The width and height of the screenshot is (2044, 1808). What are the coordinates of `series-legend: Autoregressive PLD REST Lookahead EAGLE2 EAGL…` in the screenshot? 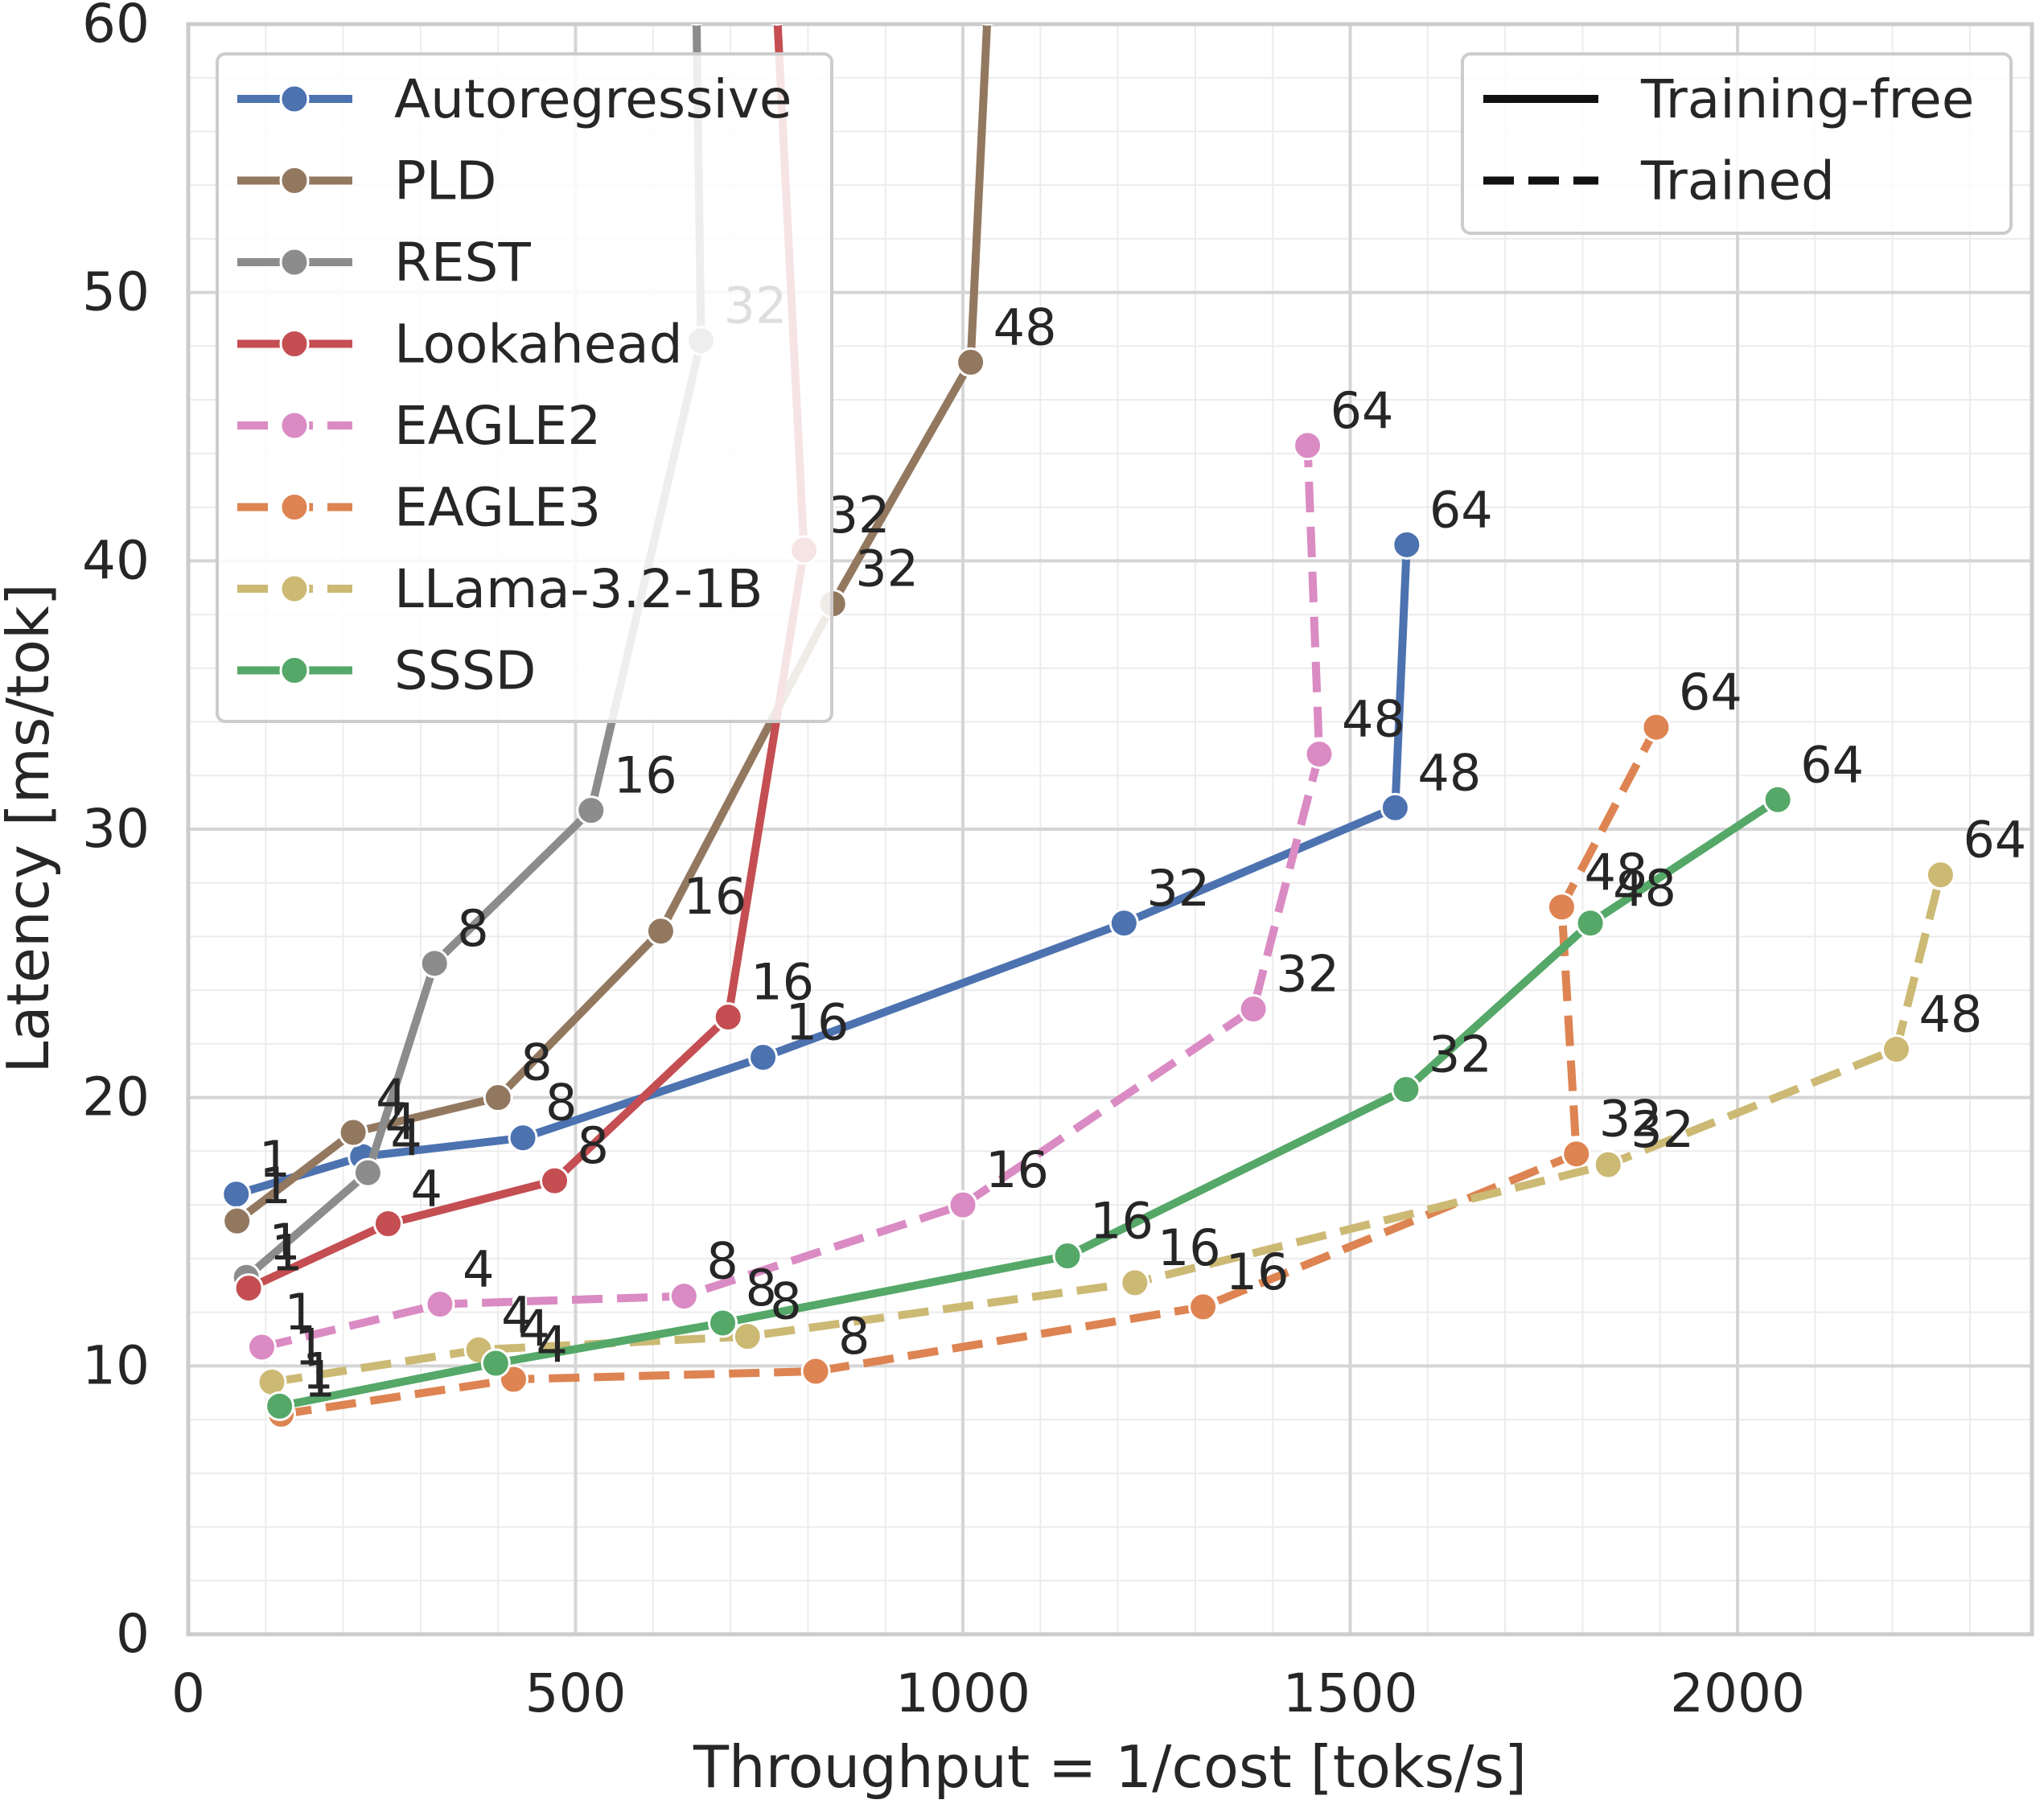 It's located at (524, 387).